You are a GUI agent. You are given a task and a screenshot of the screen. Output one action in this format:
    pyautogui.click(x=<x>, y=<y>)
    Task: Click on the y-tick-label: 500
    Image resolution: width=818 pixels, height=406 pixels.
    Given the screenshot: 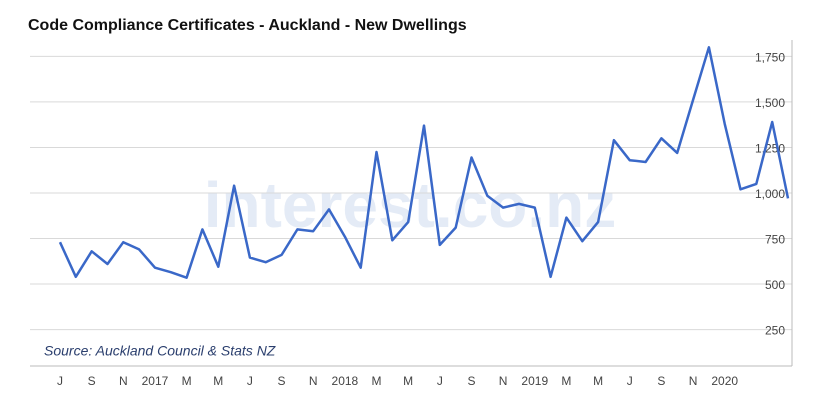 What is the action you would take?
    pyautogui.click(x=775, y=285)
    